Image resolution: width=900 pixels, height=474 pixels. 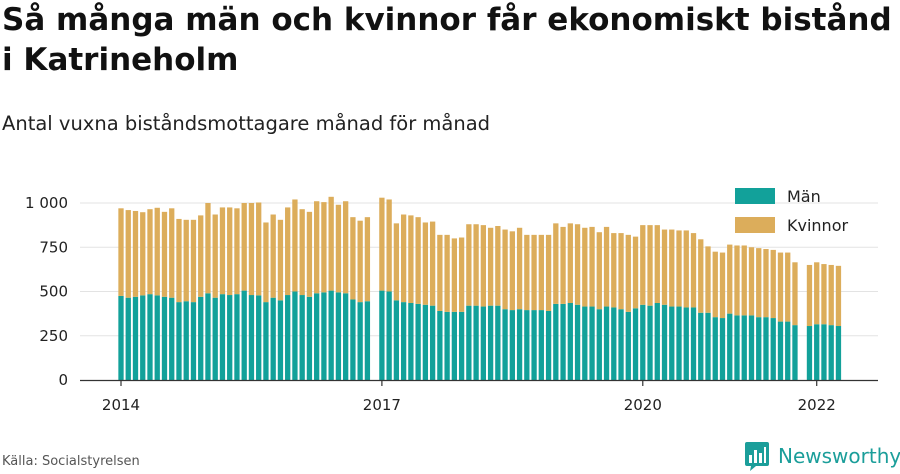 What do you see at coordinates (817, 405) in the screenshot?
I see `x-tick-label: 2022` at bounding box center [817, 405].